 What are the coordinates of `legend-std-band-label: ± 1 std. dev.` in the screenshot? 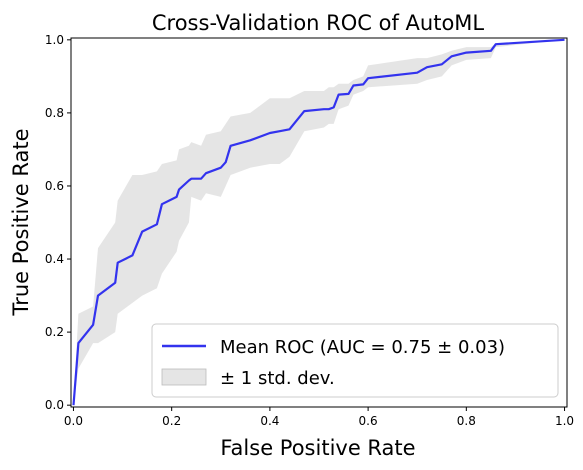 It's located at (277, 378).